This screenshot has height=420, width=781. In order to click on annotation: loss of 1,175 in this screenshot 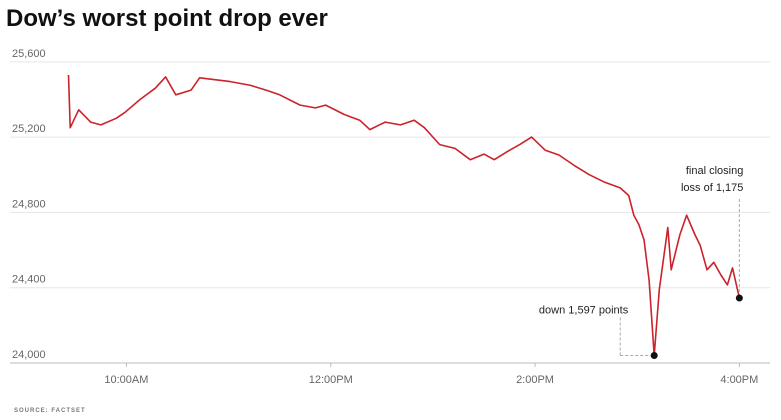, I will do `click(712, 188)`.